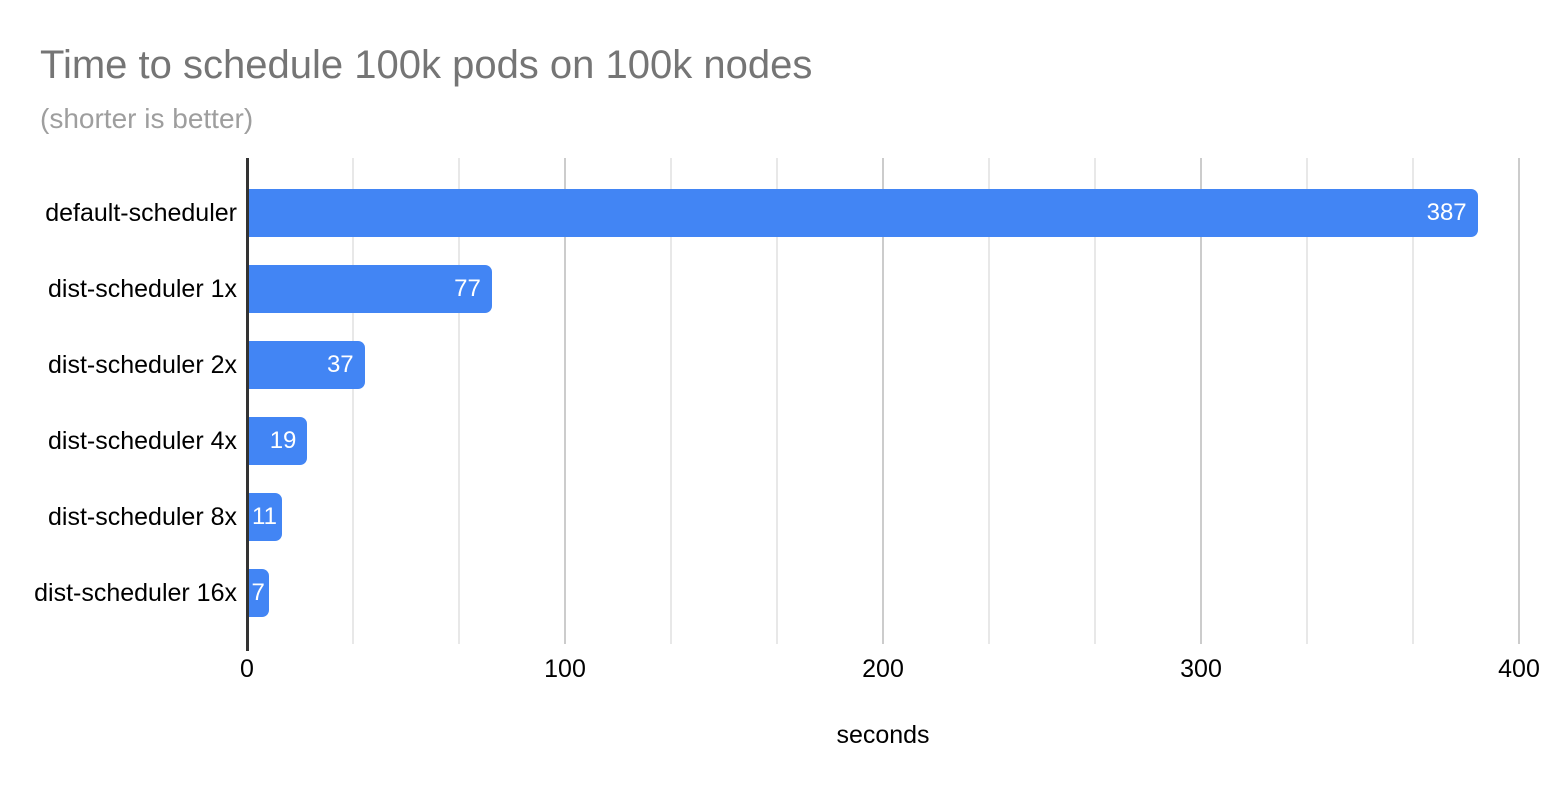 Image resolution: width=1560 pixels, height=790 pixels. Describe the element at coordinates (306, 364) in the screenshot. I see `bar: 37` at that location.